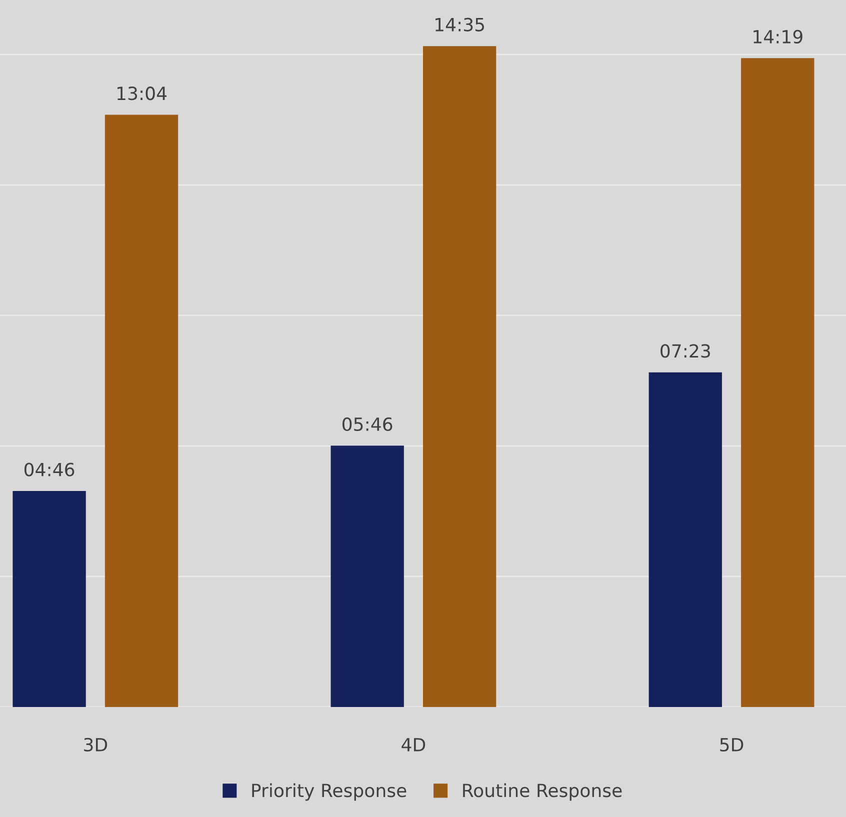 The height and width of the screenshot is (817, 846). What do you see at coordinates (685, 351) in the screenshot?
I see `data-label: 07:23` at bounding box center [685, 351].